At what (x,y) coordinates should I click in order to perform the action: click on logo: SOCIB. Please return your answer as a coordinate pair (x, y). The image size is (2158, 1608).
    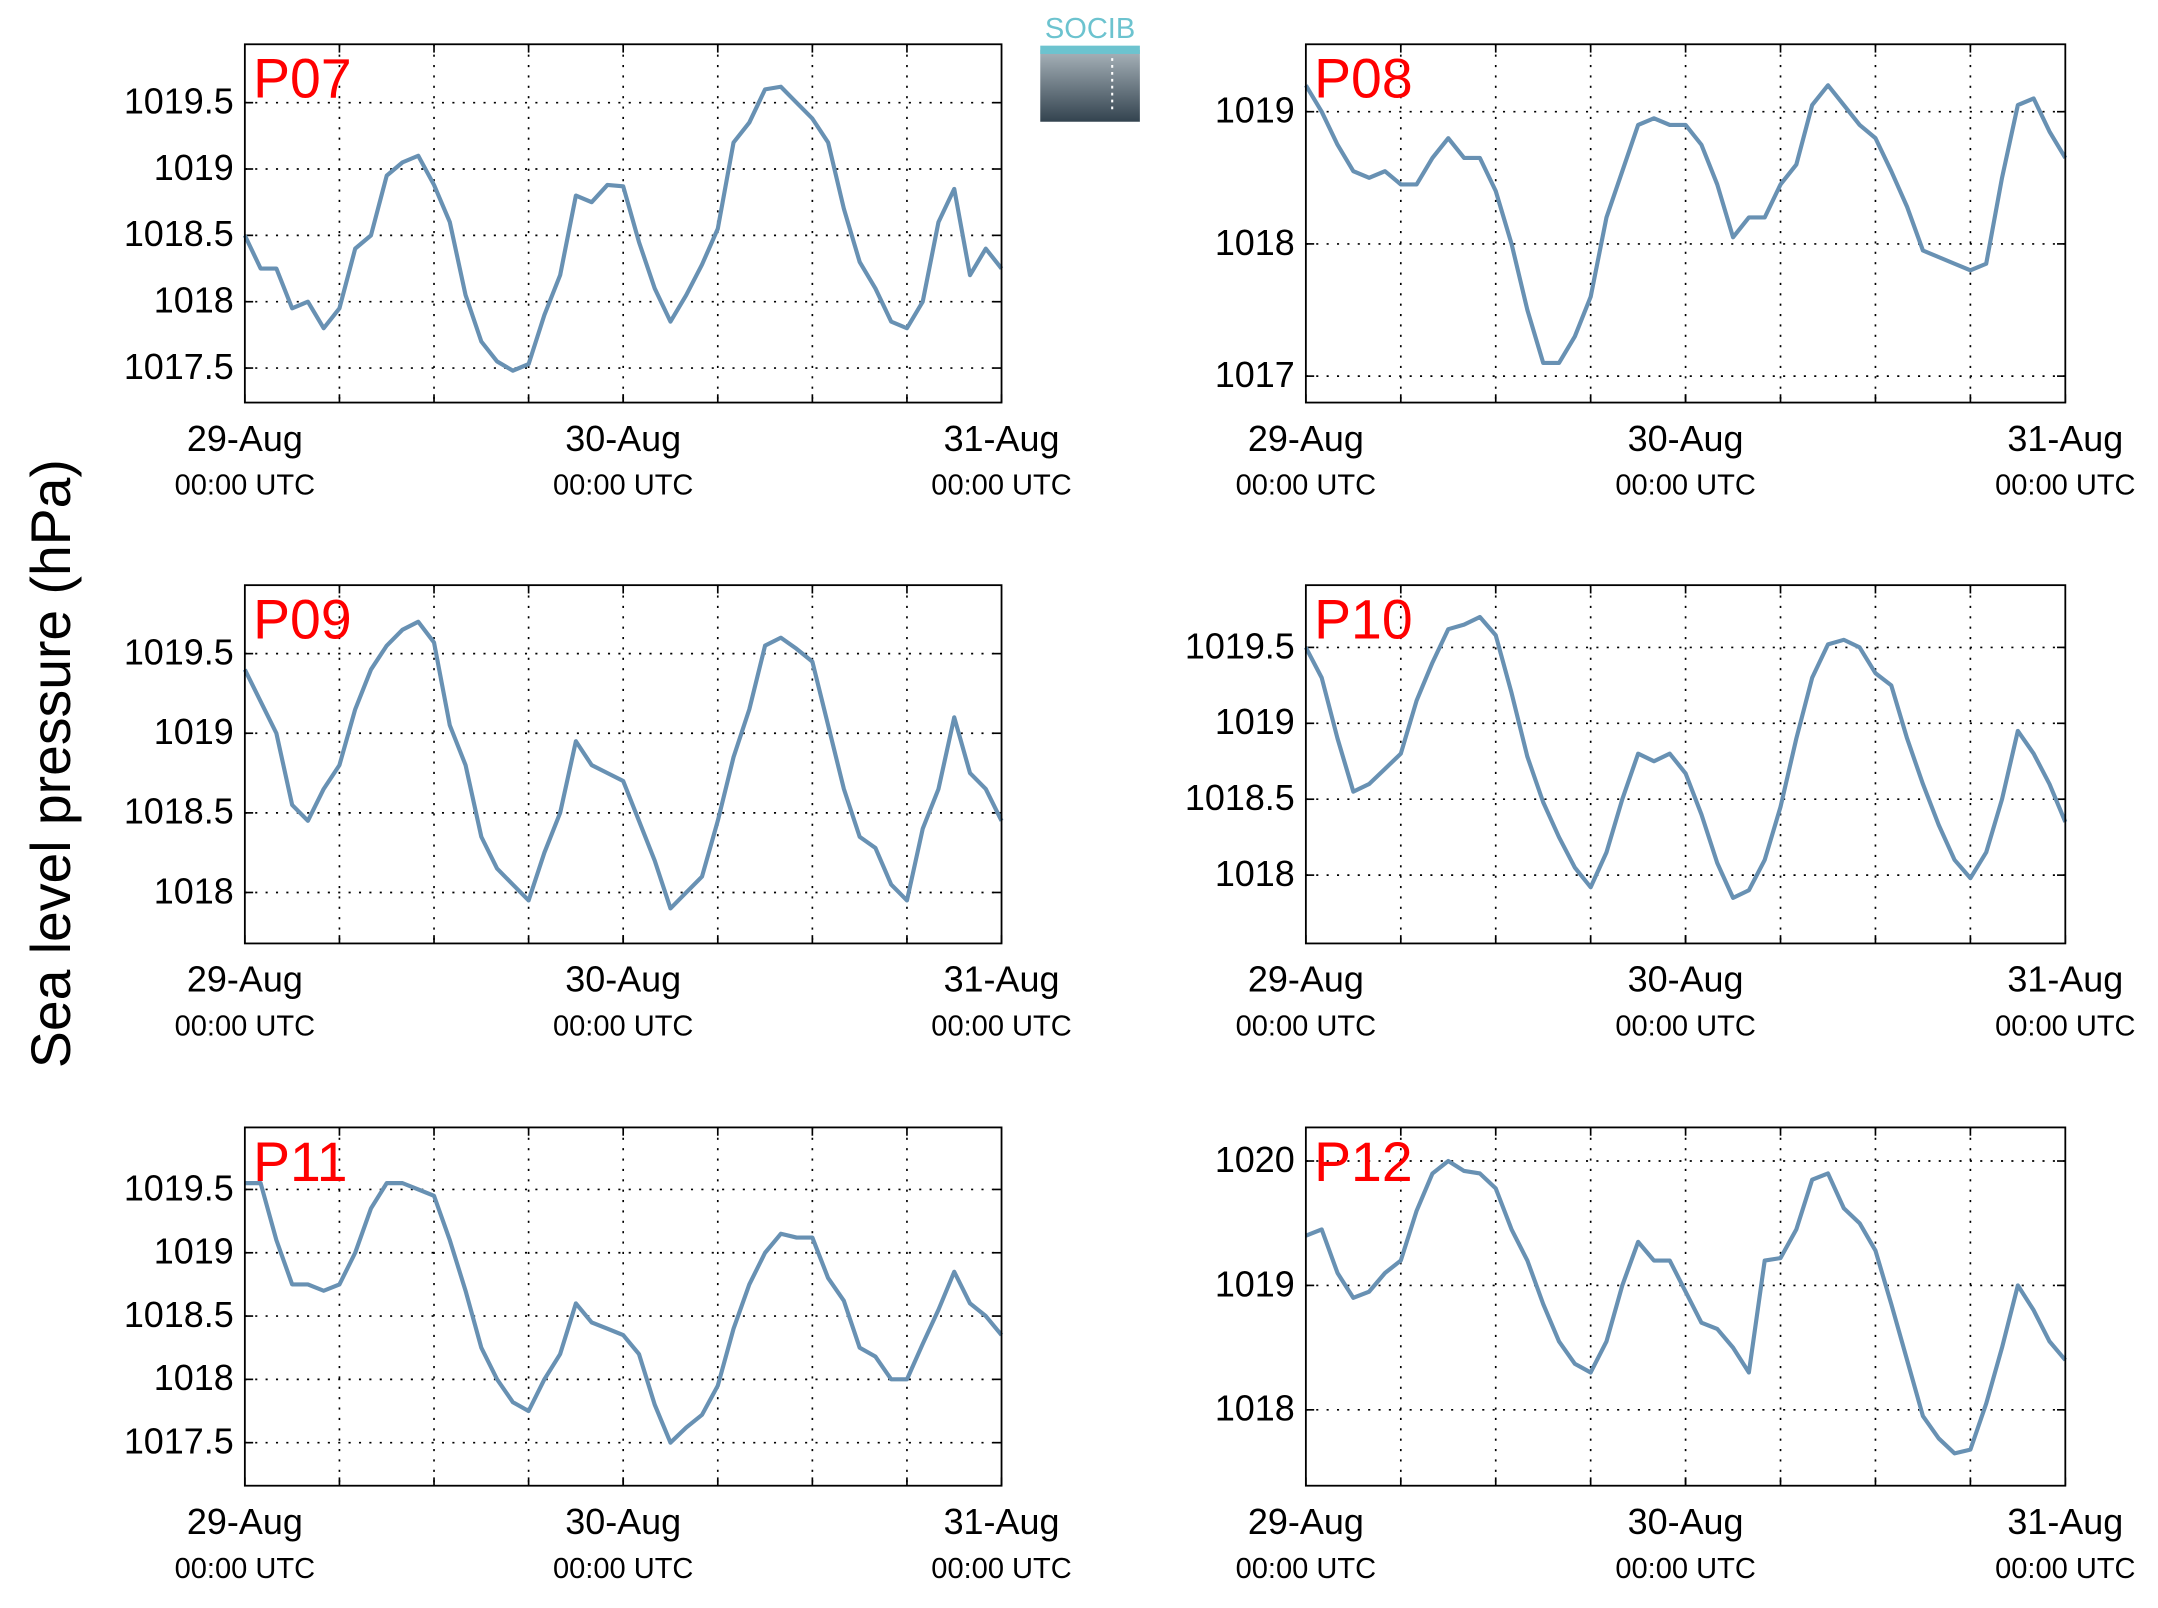
    Looking at the image, I should click on (1090, 67).